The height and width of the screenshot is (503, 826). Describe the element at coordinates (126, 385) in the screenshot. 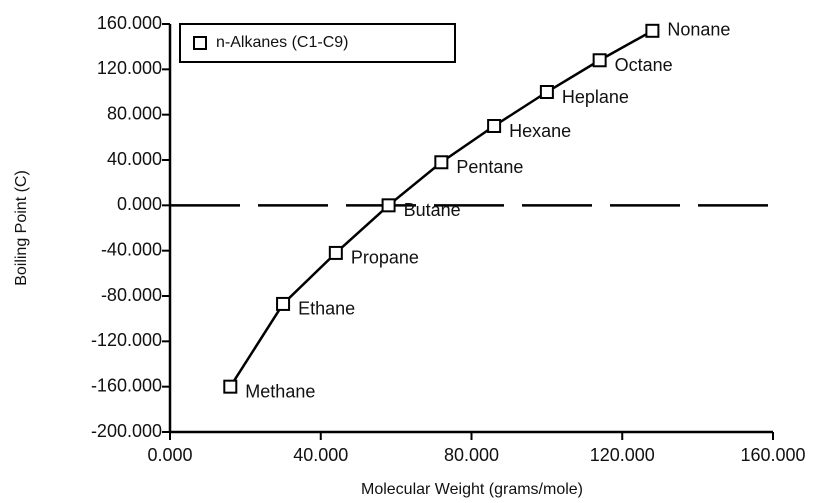

I see `y-tick-label: -160.000` at that location.